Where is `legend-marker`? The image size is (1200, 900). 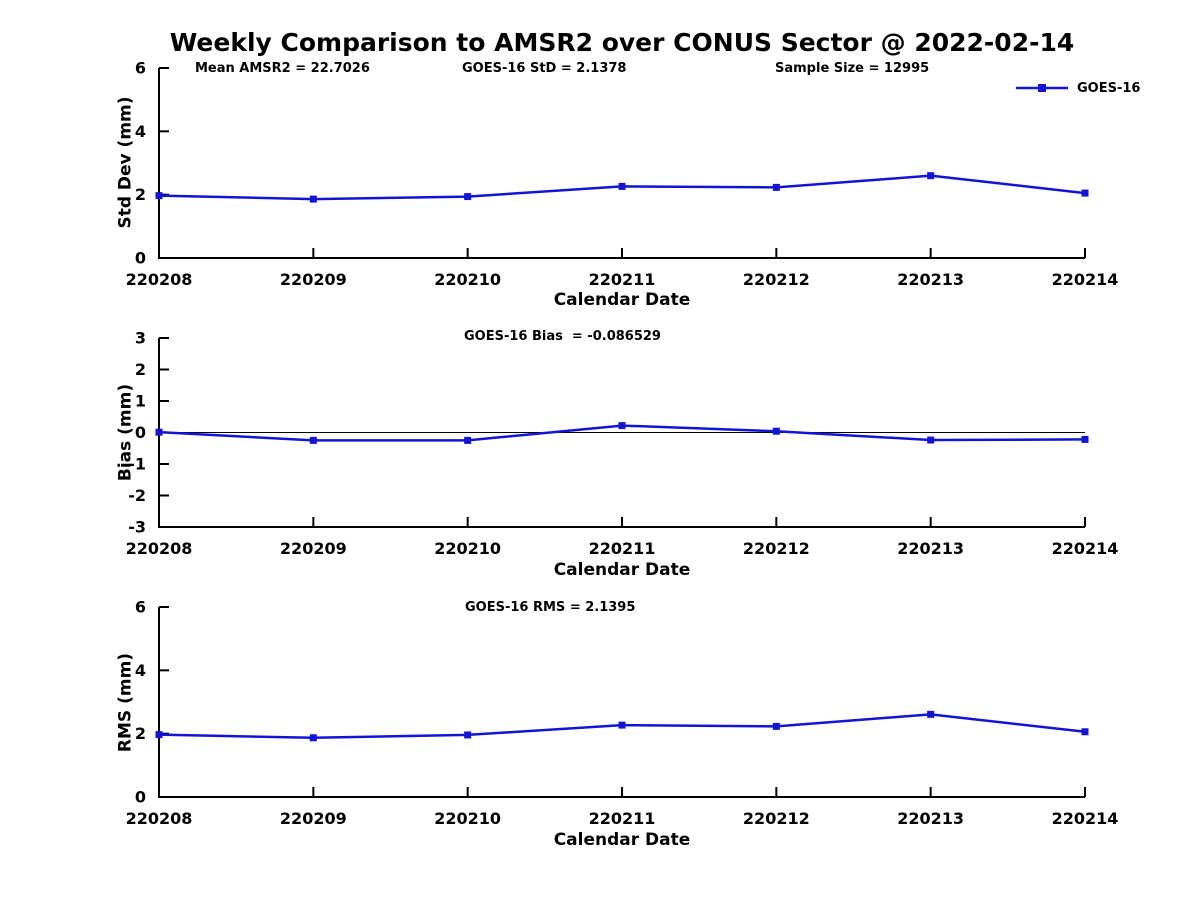
legend-marker is located at coordinates (1042, 88).